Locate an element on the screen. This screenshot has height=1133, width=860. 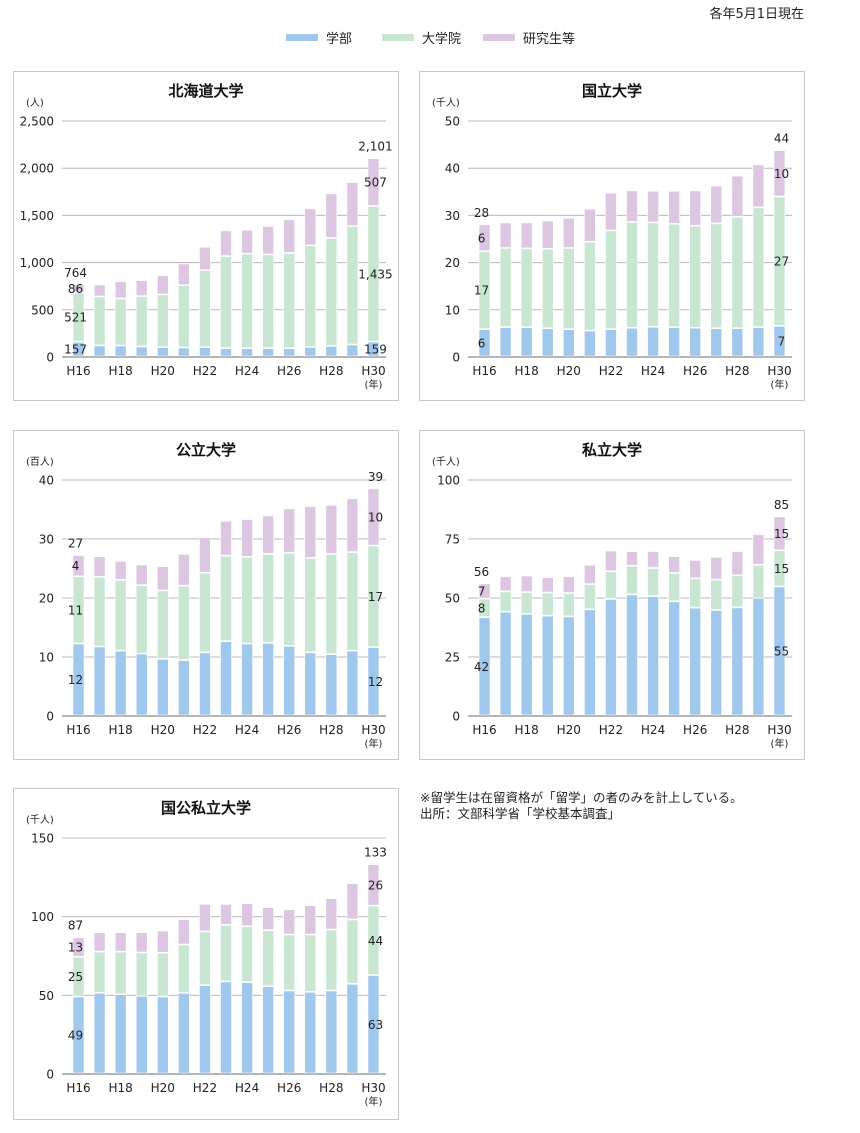
data-label-total: 133 is located at coordinates (375, 853).